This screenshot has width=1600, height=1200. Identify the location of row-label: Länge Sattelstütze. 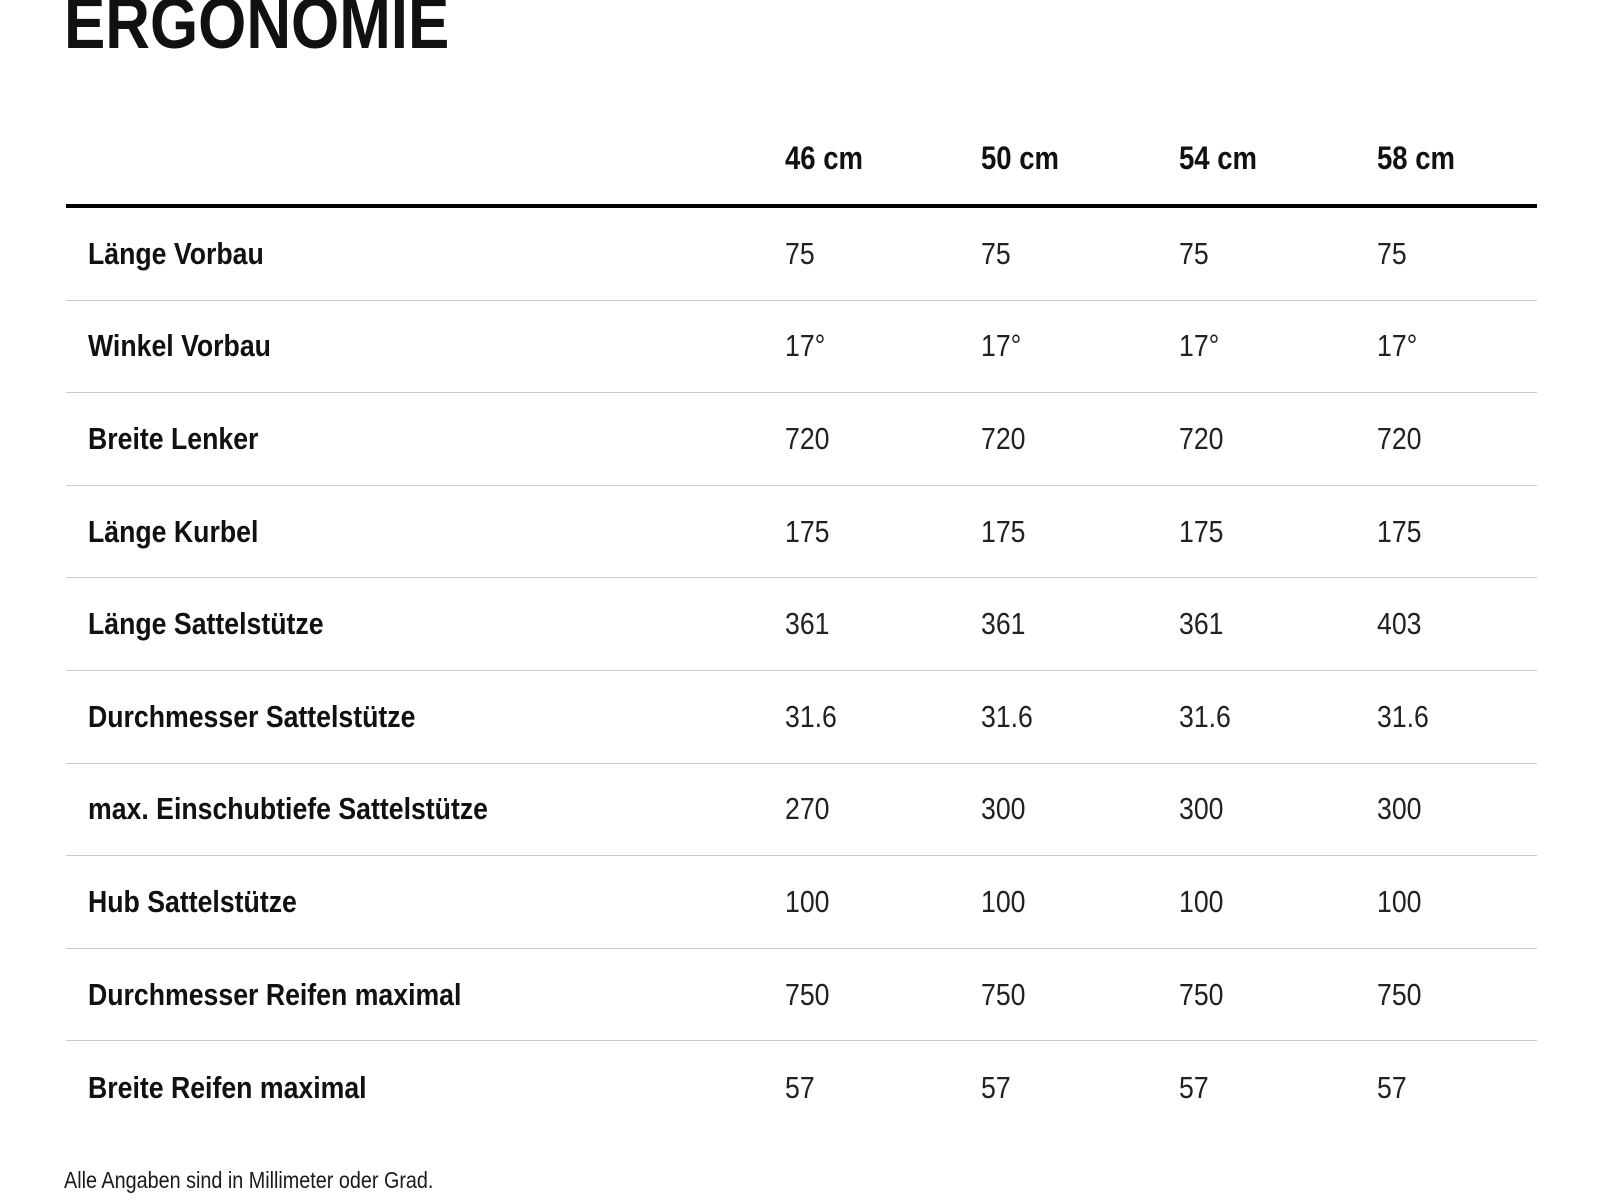
(206, 624).